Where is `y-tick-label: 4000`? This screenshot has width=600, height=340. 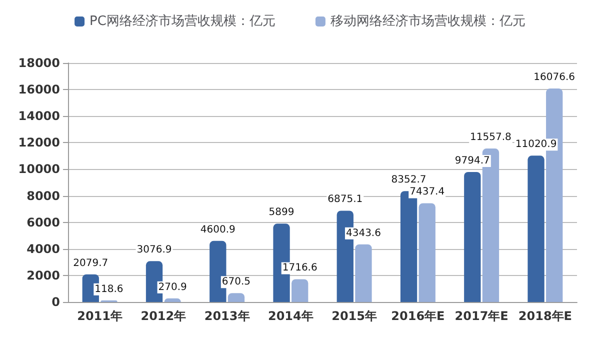
y-tick-label: 4000 is located at coordinates (43, 249).